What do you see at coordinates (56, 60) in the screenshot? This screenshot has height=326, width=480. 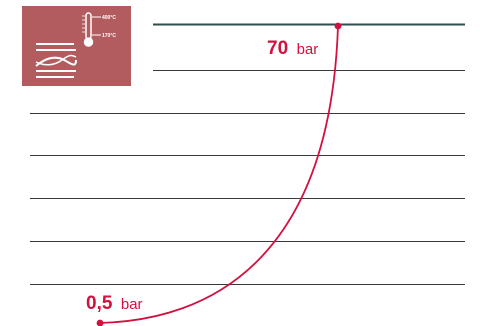 I see `press-plates-icon` at bounding box center [56, 60].